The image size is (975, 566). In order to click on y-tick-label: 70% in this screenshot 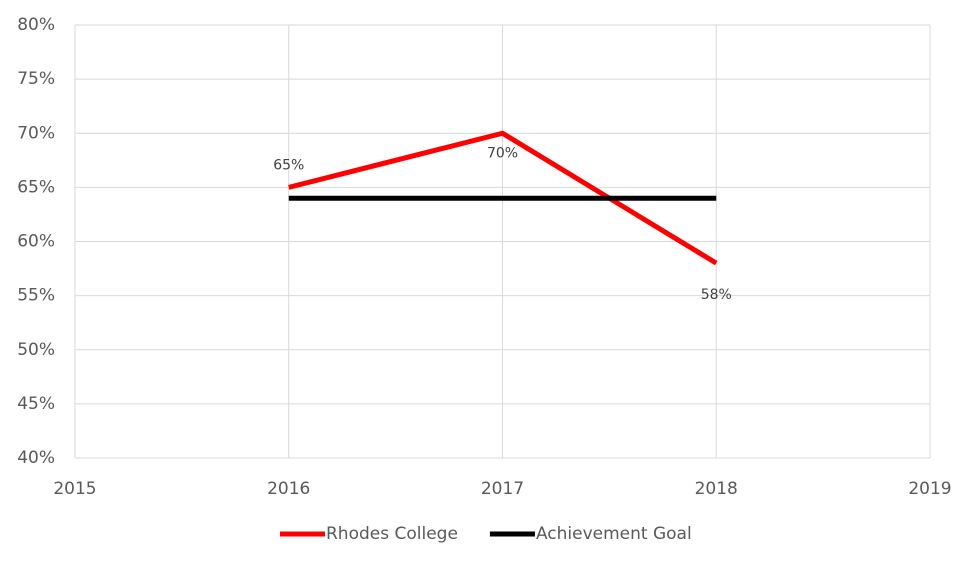, I will do `click(36, 133)`.